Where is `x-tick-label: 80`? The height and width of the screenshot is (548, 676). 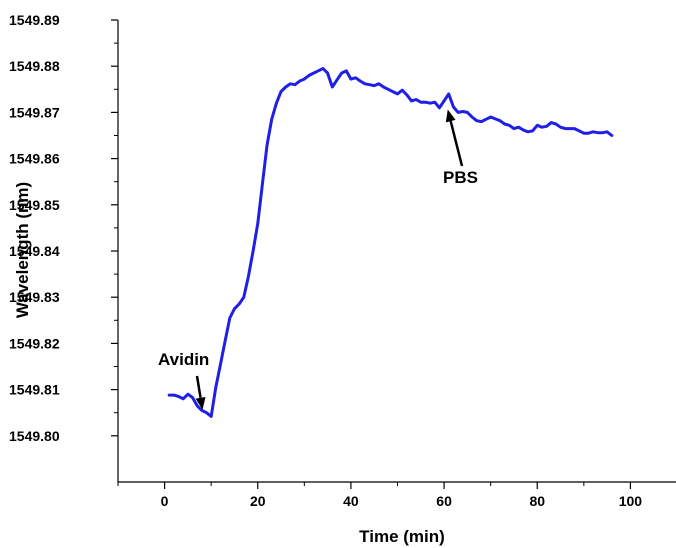
x-tick-label: 80 is located at coordinates (537, 501).